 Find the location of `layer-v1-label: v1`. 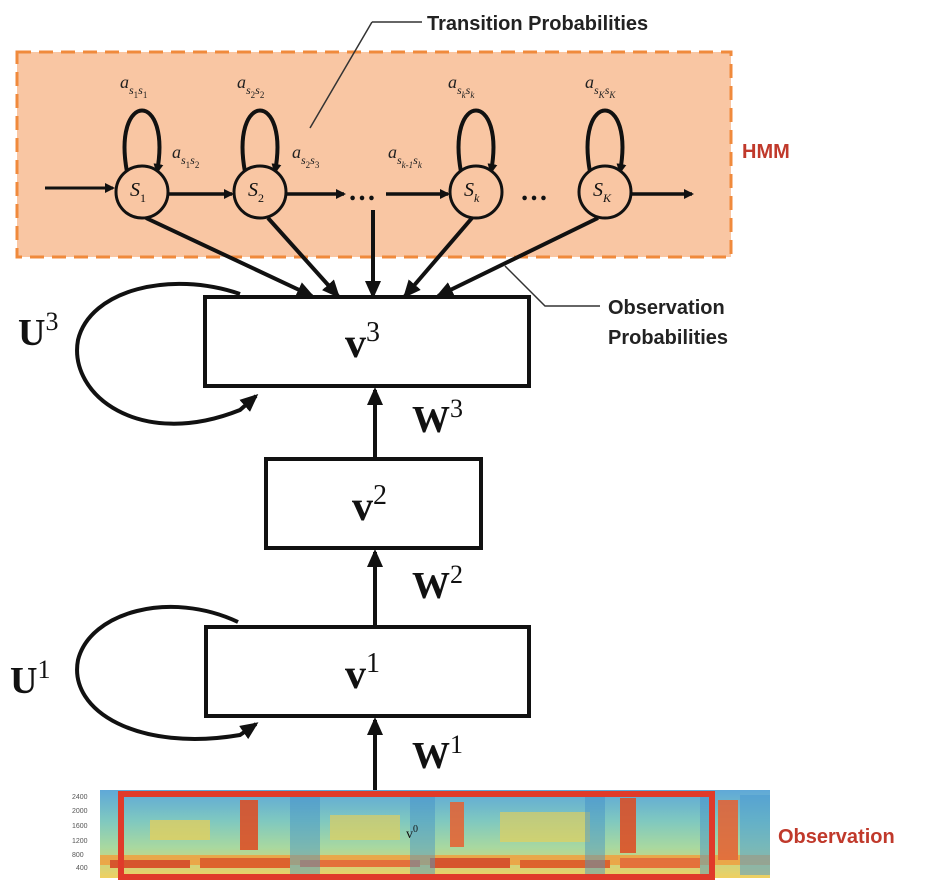

layer-v1-label: v1 is located at coordinates (362, 673).